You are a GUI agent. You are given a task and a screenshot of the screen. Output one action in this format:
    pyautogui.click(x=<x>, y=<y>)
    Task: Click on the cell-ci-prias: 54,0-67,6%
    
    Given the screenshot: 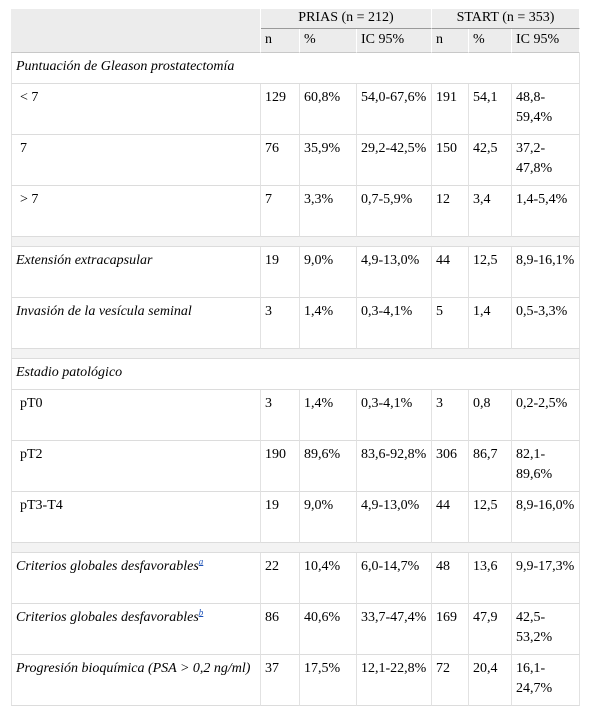 What is the action you would take?
    pyautogui.click(x=395, y=109)
    